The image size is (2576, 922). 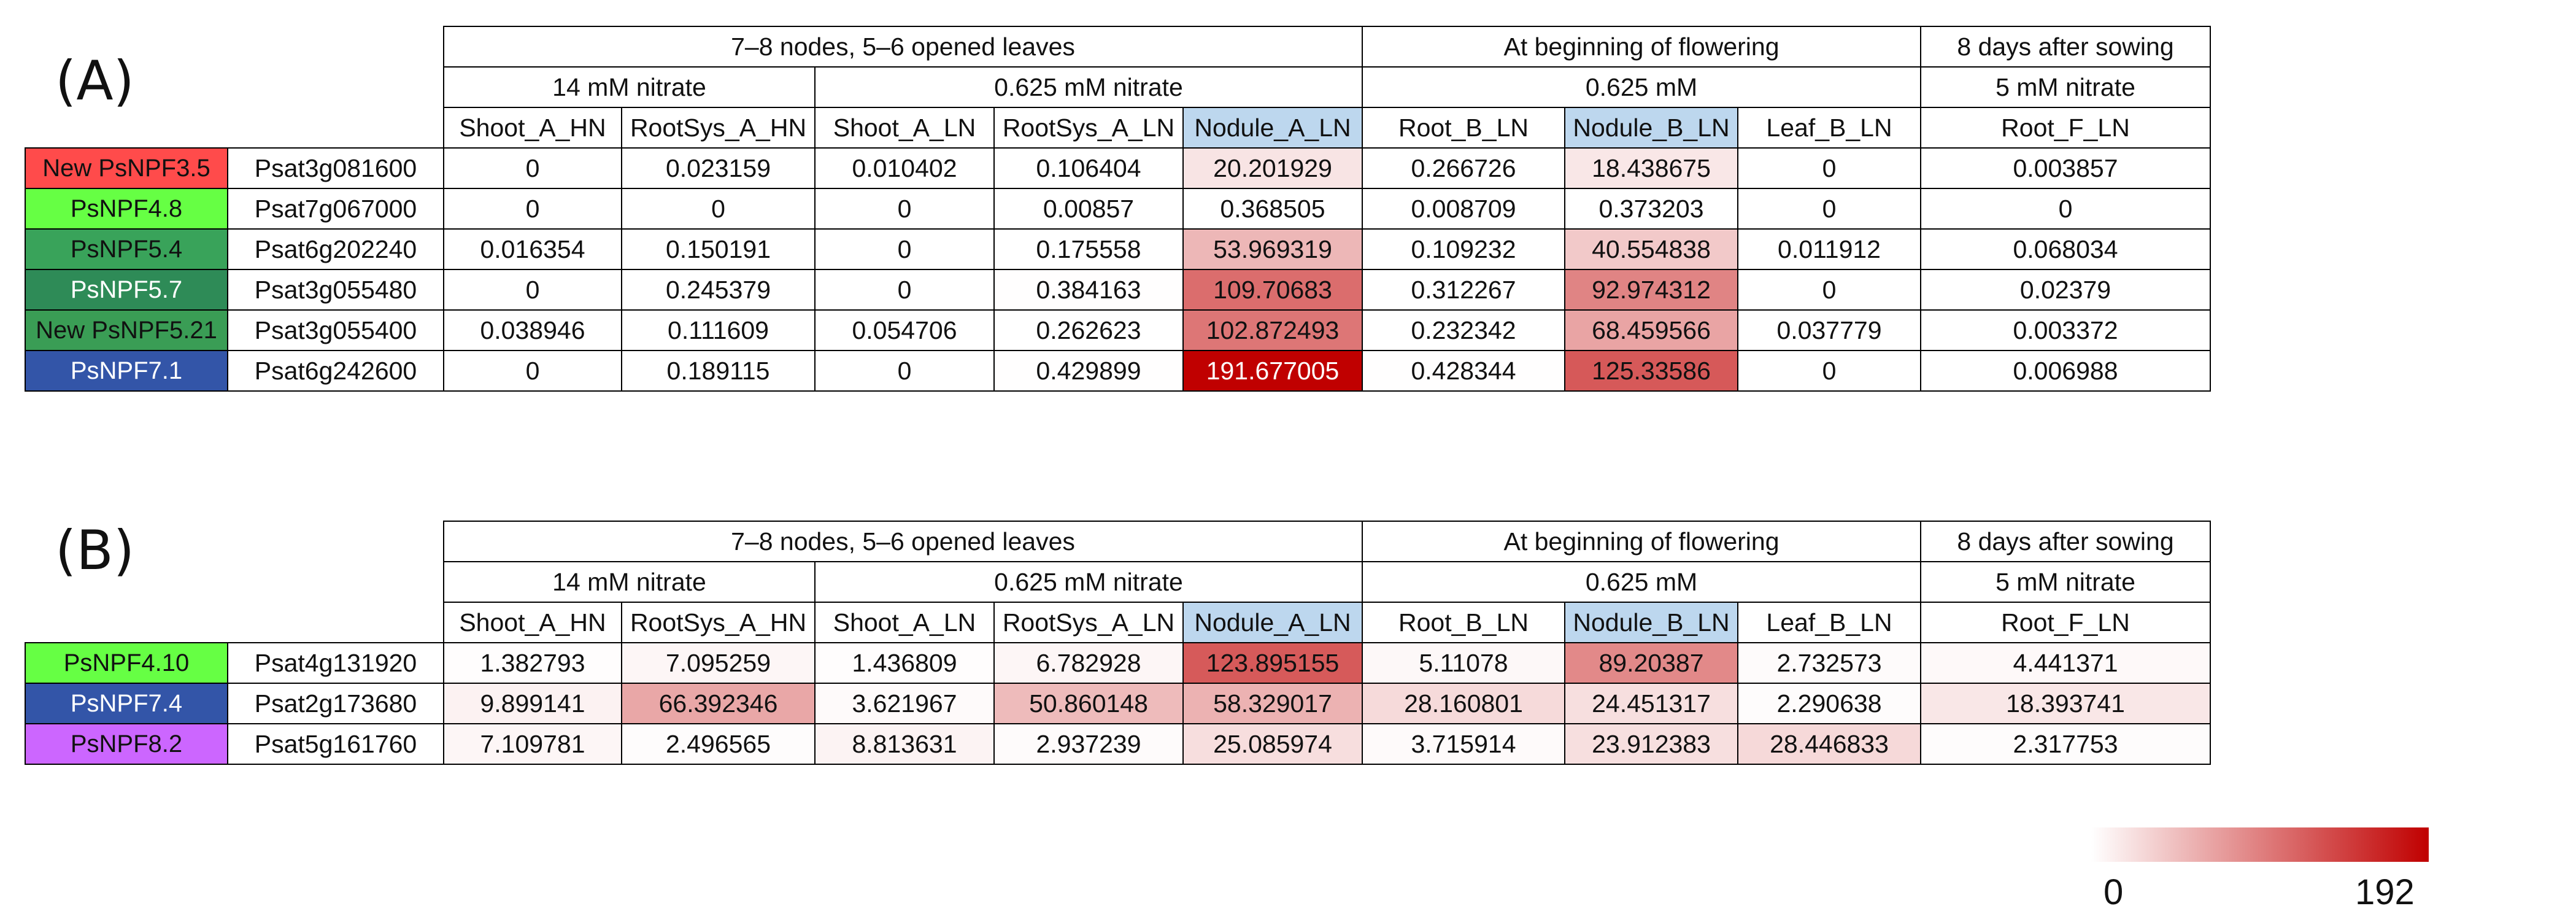 What do you see at coordinates (1829, 703) in the screenshot?
I see `heatmap-cell: 2.290638` at bounding box center [1829, 703].